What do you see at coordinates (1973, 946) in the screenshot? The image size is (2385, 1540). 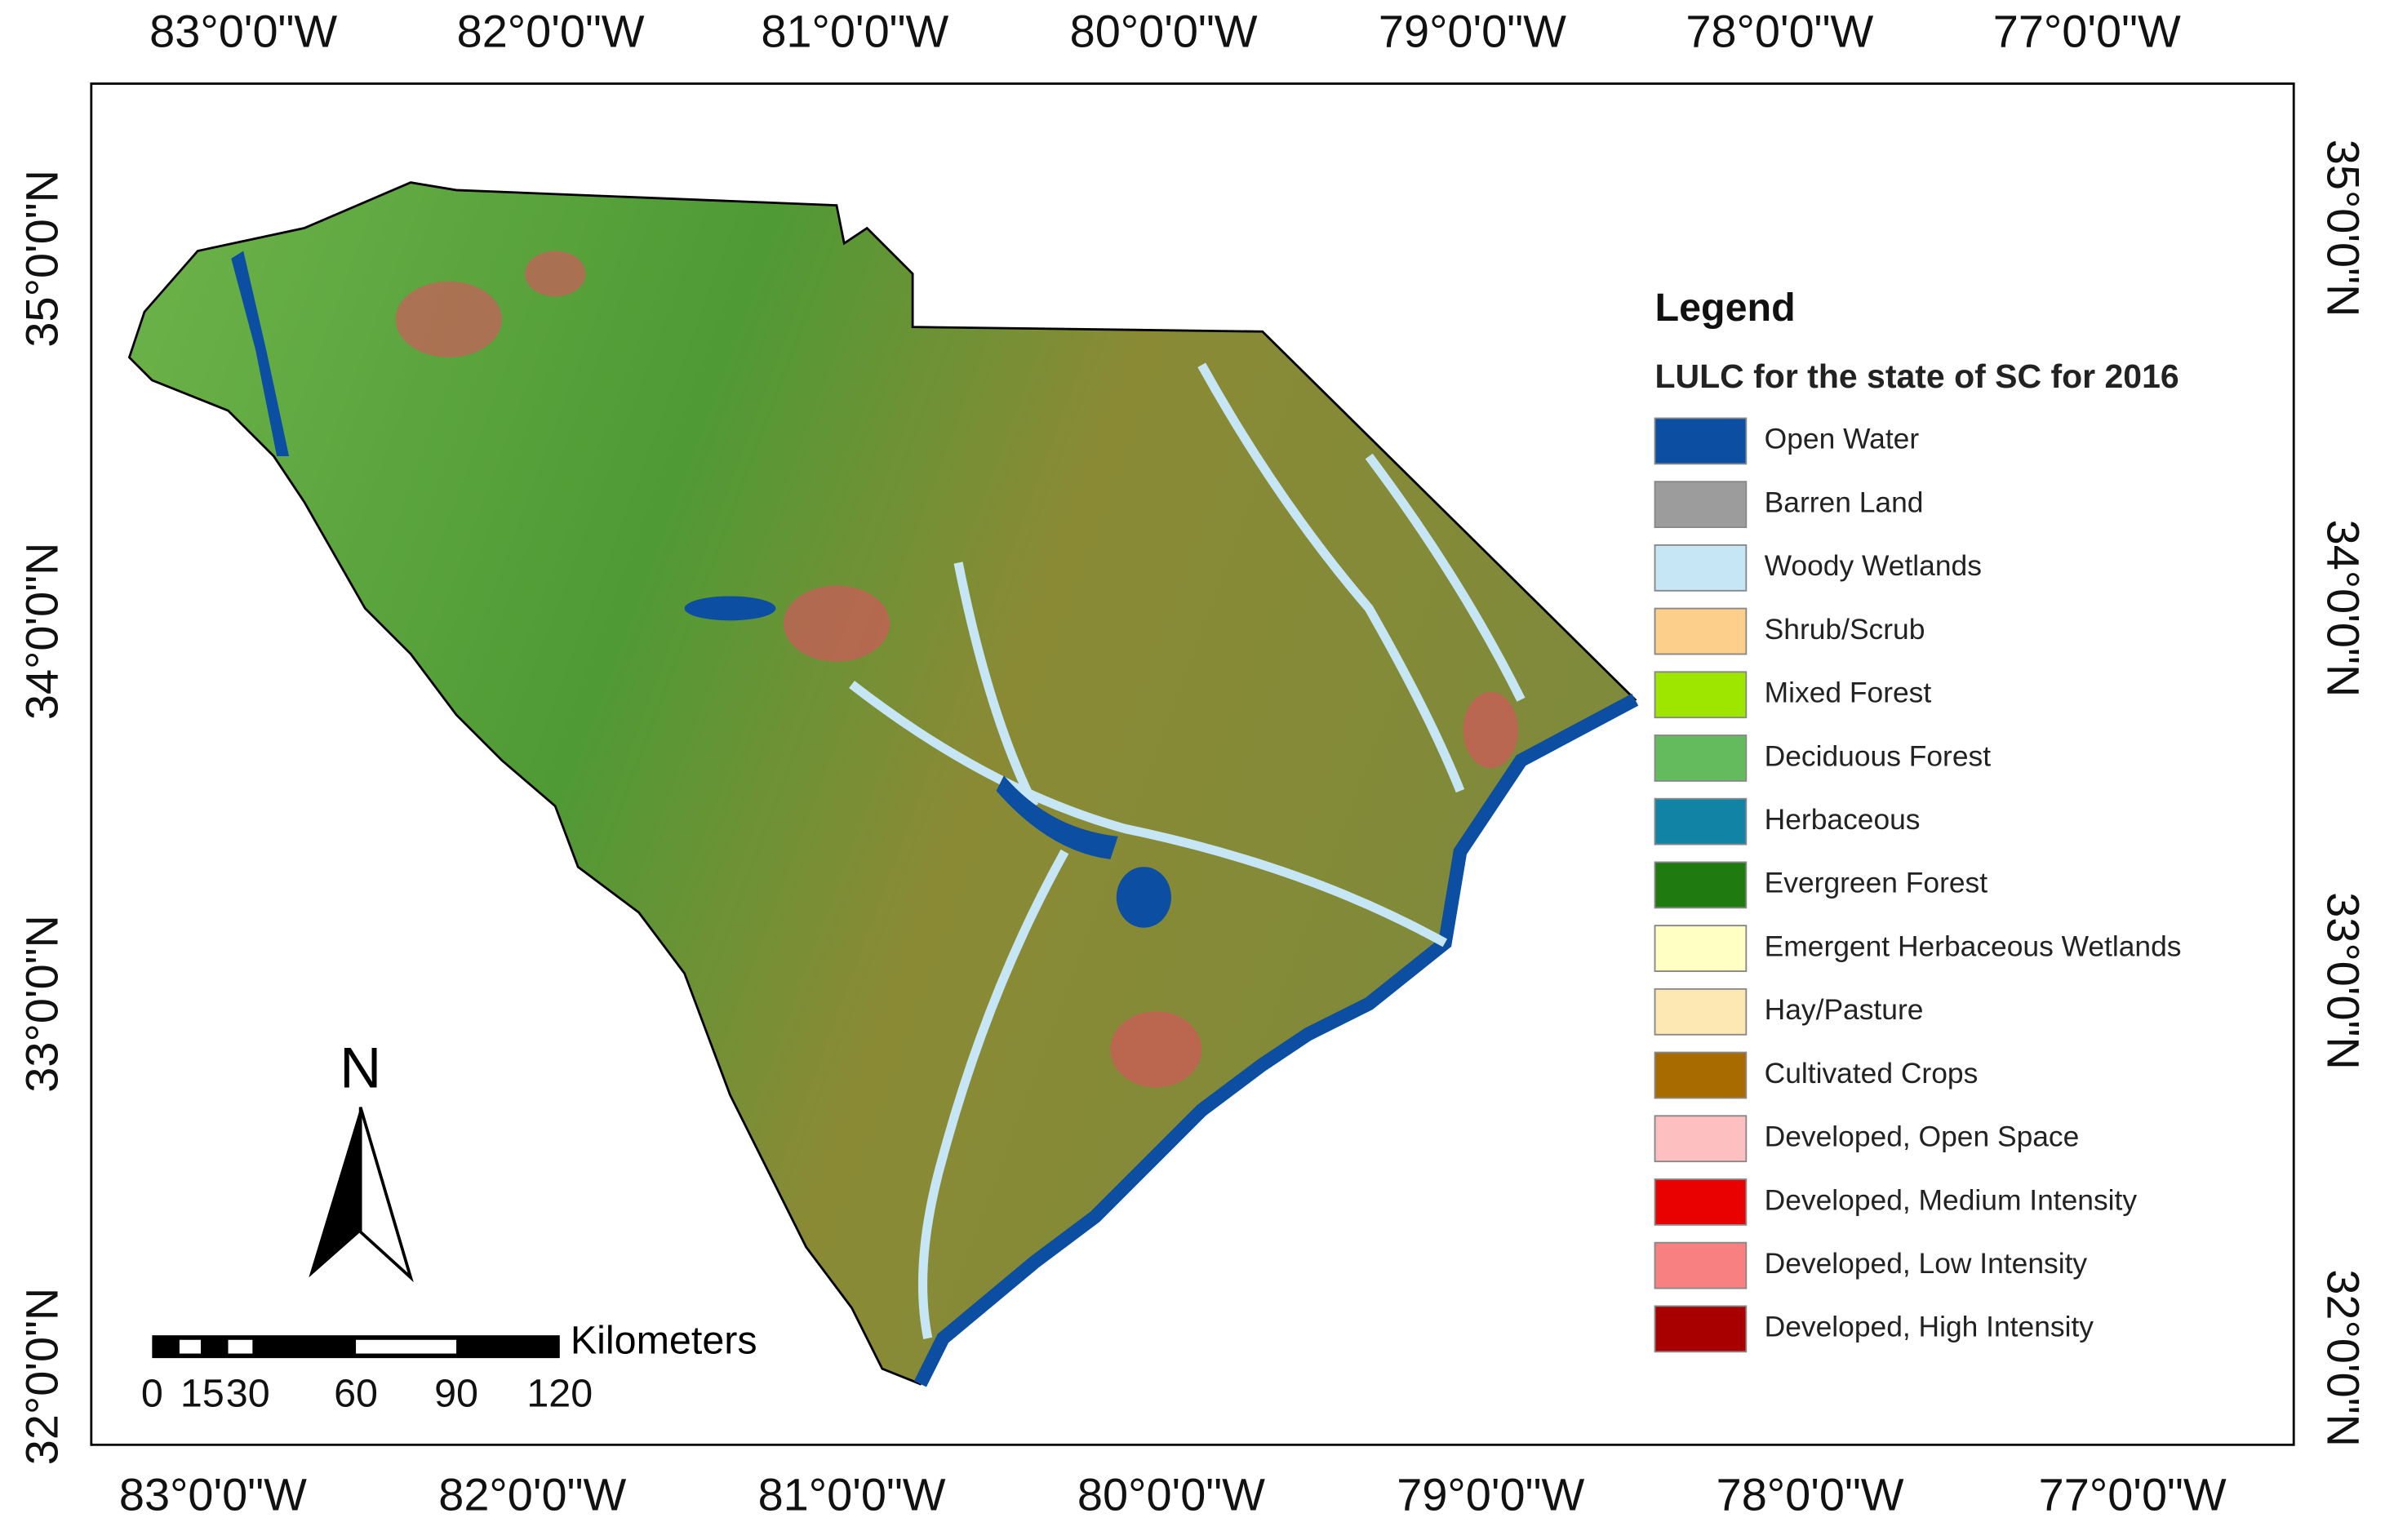 I see `legend-label: Emergent Herbaceous Wetlands` at bounding box center [1973, 946].